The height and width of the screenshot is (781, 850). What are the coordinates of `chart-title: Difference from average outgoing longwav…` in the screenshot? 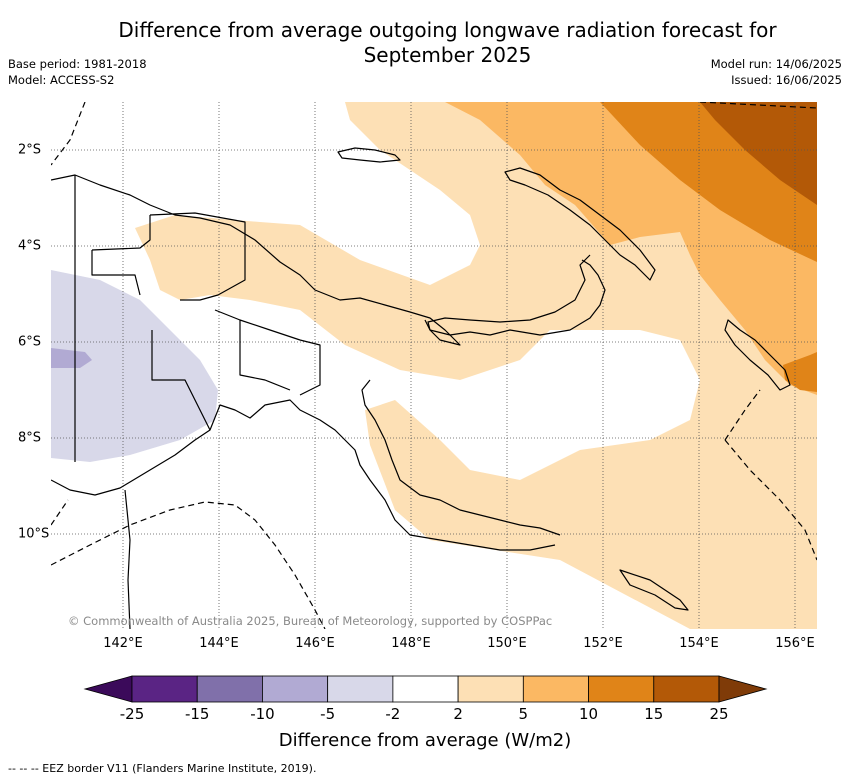 It's located at (425, 43).